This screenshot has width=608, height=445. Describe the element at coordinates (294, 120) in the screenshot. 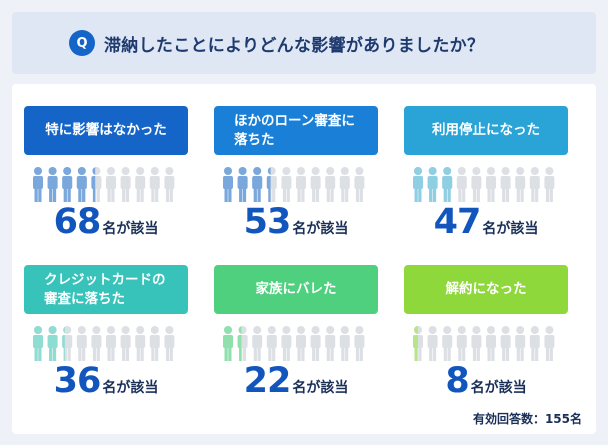

I see `card-label-line: ほかのローン審査に` at that location.